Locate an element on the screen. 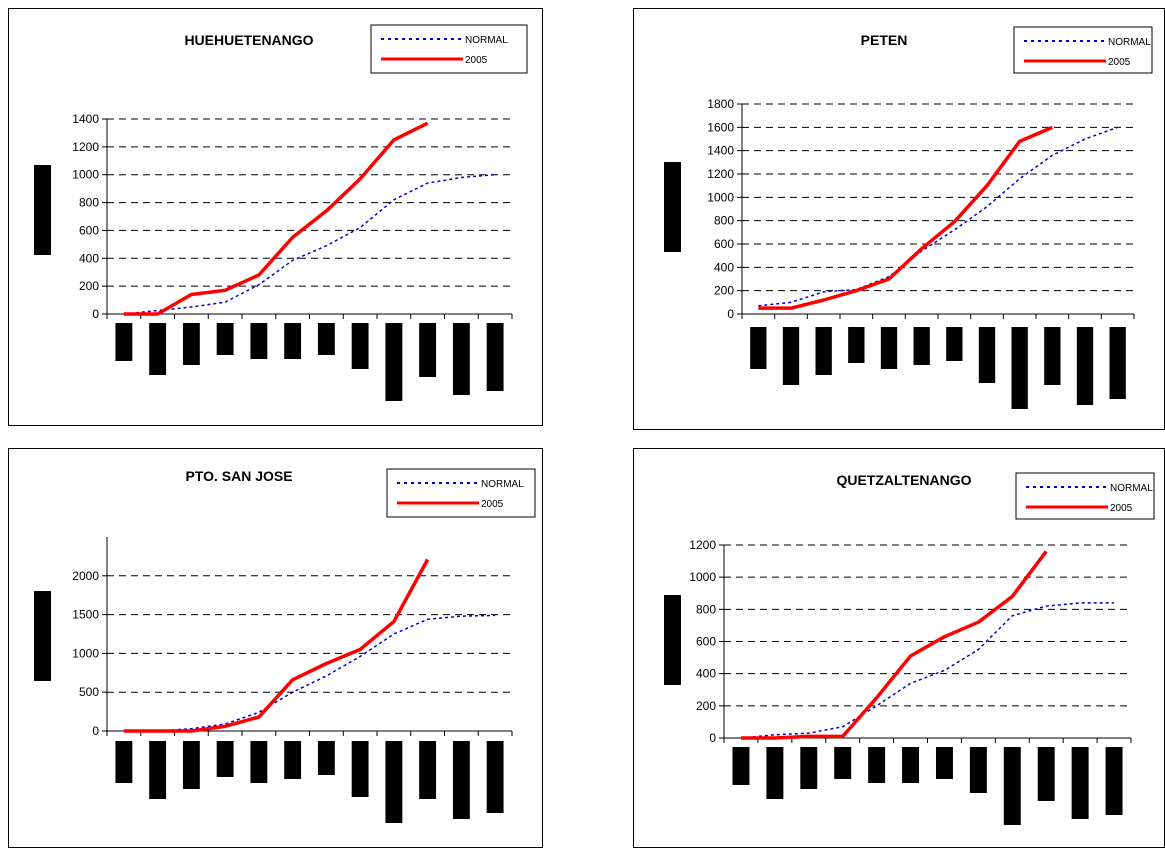 The image size is (1165, 854). chart-title: PETEN is located at coordinates (884, 40).